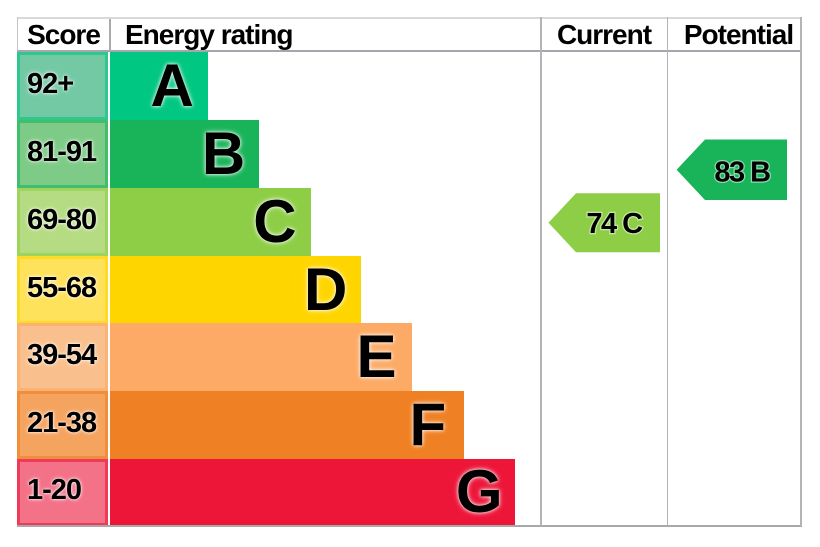 This screenshot has width=820, height=547. What do you see at coordinates (614, 224) in the screenshot?
I see `svg-text: 74 C` at bounding box center [614, 224].